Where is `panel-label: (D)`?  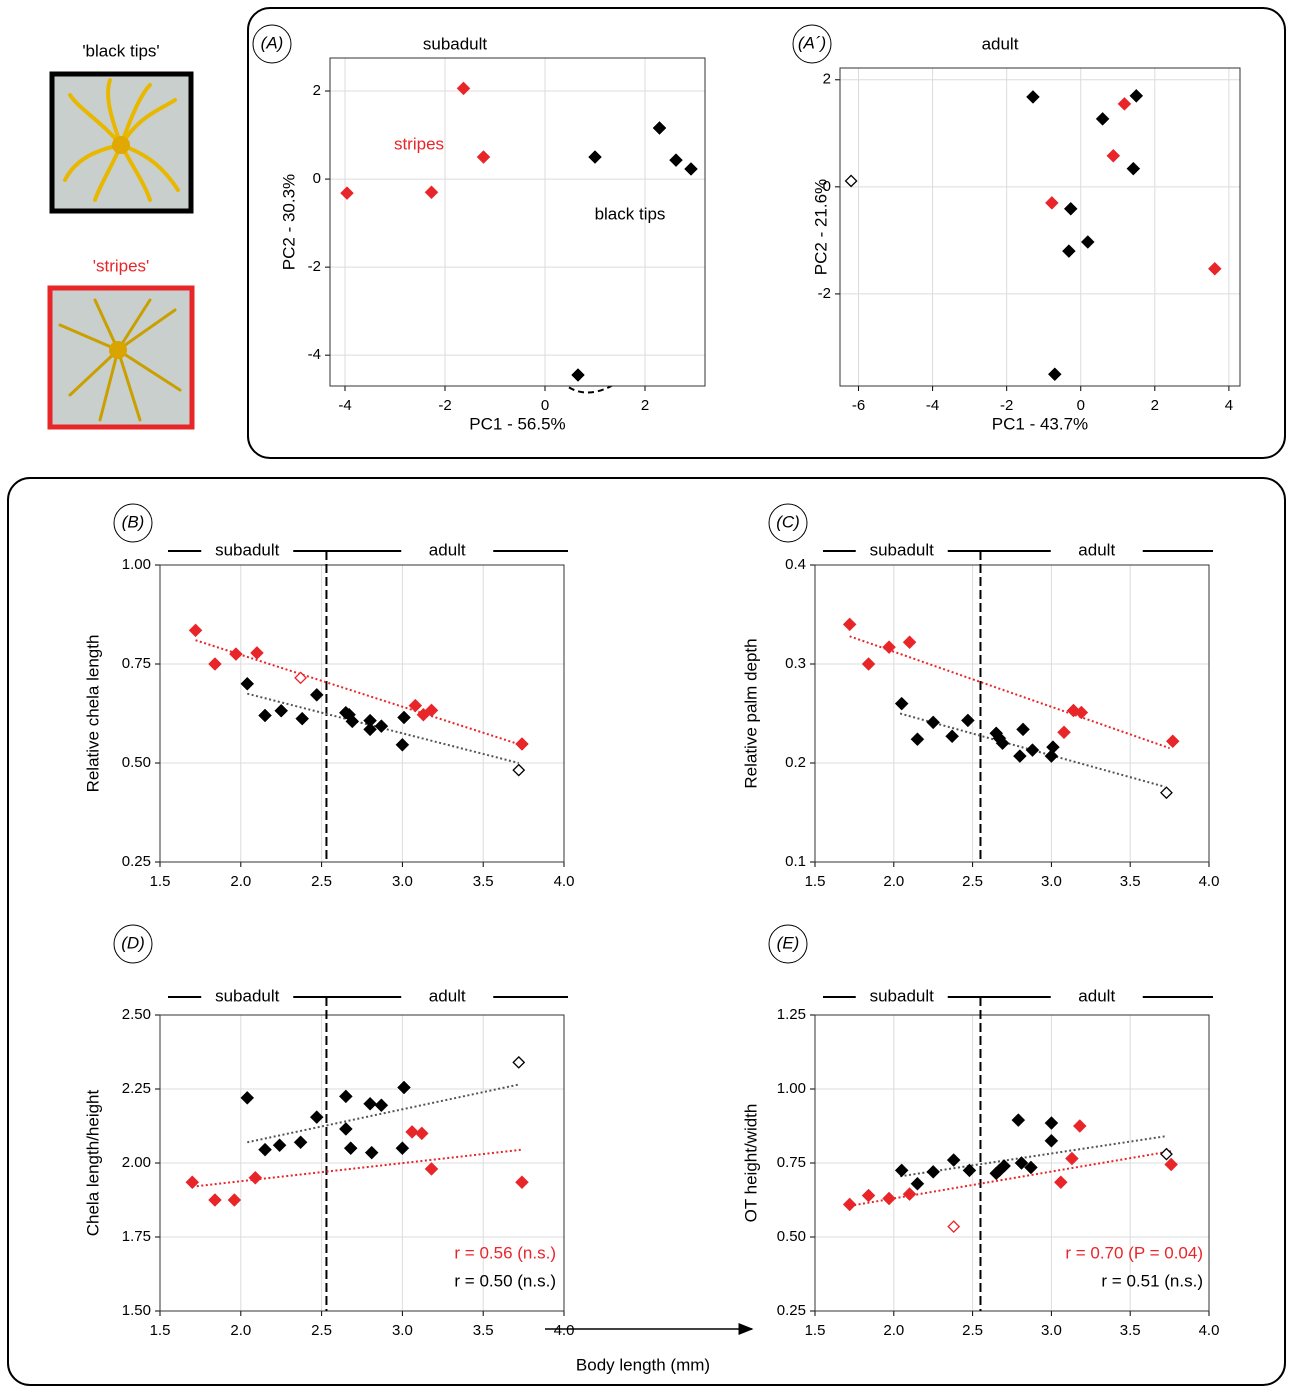 panel-label: (D) is located at coordinates (133, 942).